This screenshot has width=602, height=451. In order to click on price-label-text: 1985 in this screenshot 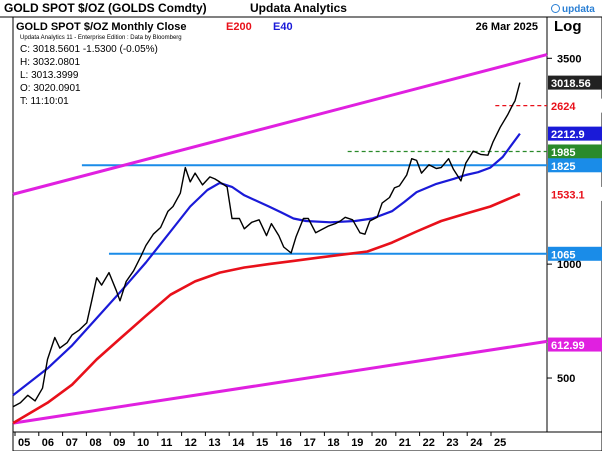, I will do `click(563, 153)`.